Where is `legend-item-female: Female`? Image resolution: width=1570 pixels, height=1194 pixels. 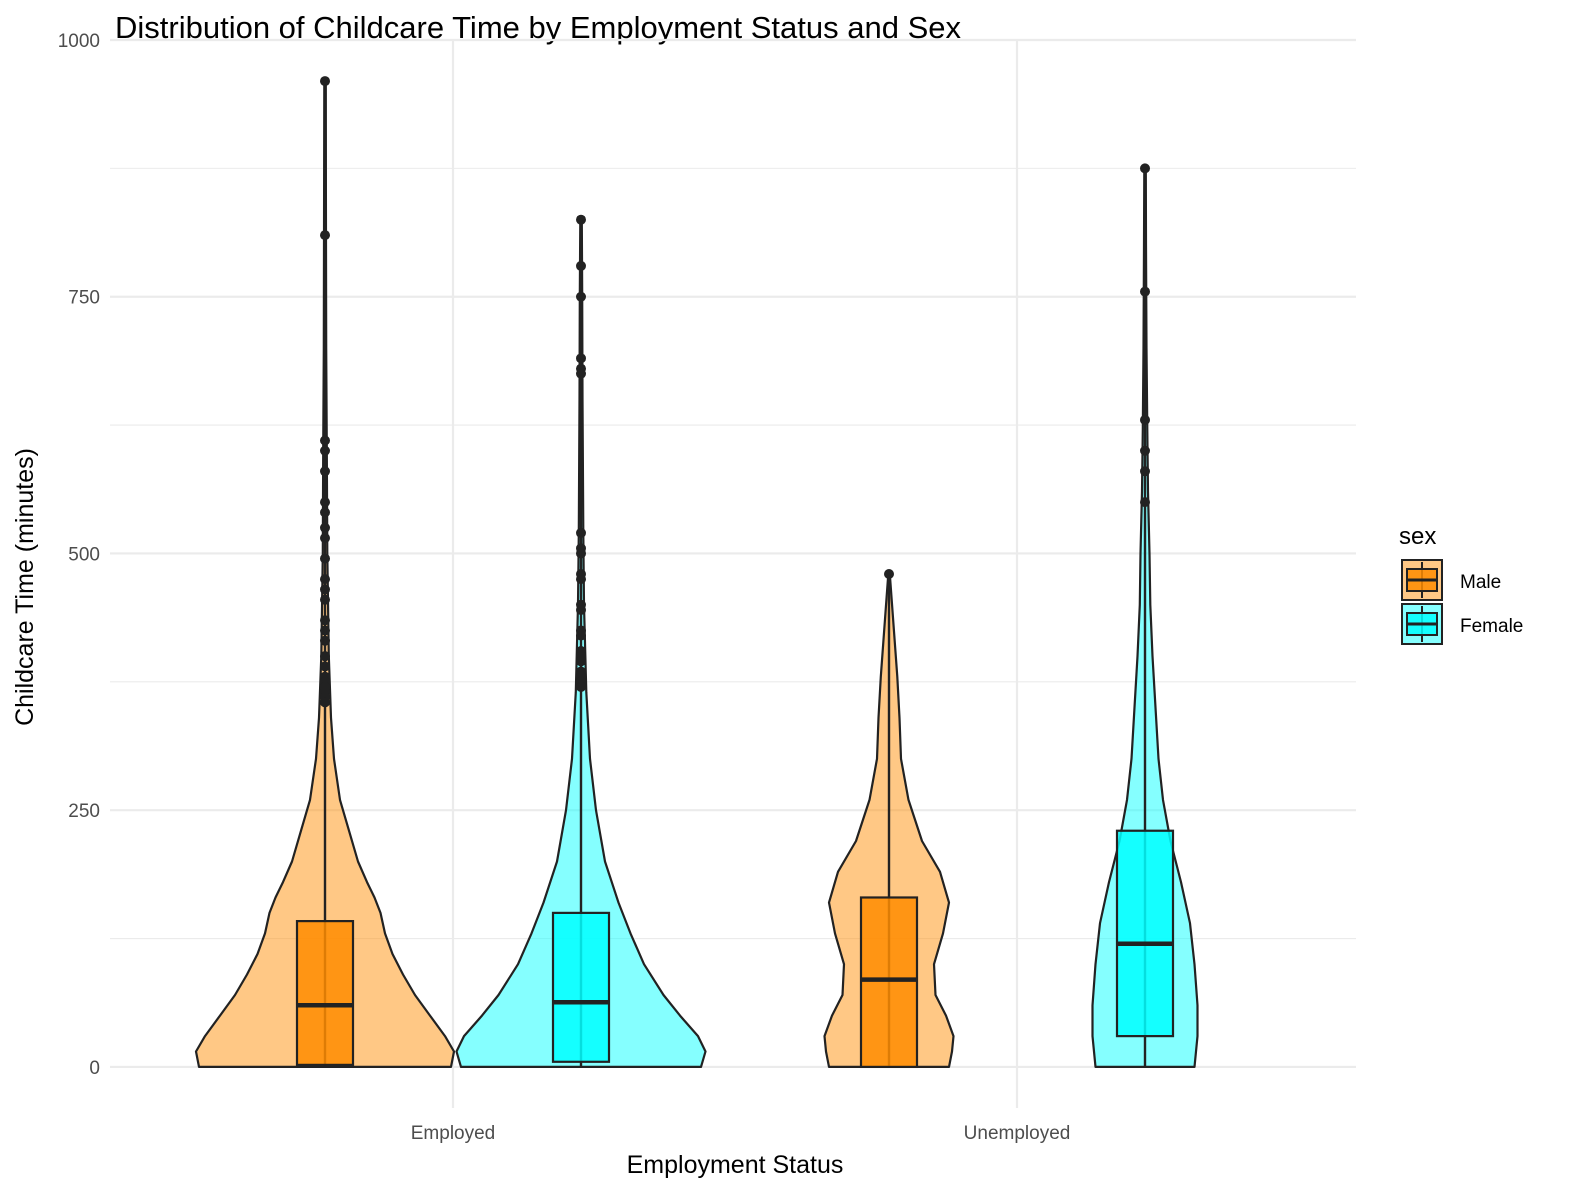 legend-item-female: Female is located at coordinates (1462, 624).